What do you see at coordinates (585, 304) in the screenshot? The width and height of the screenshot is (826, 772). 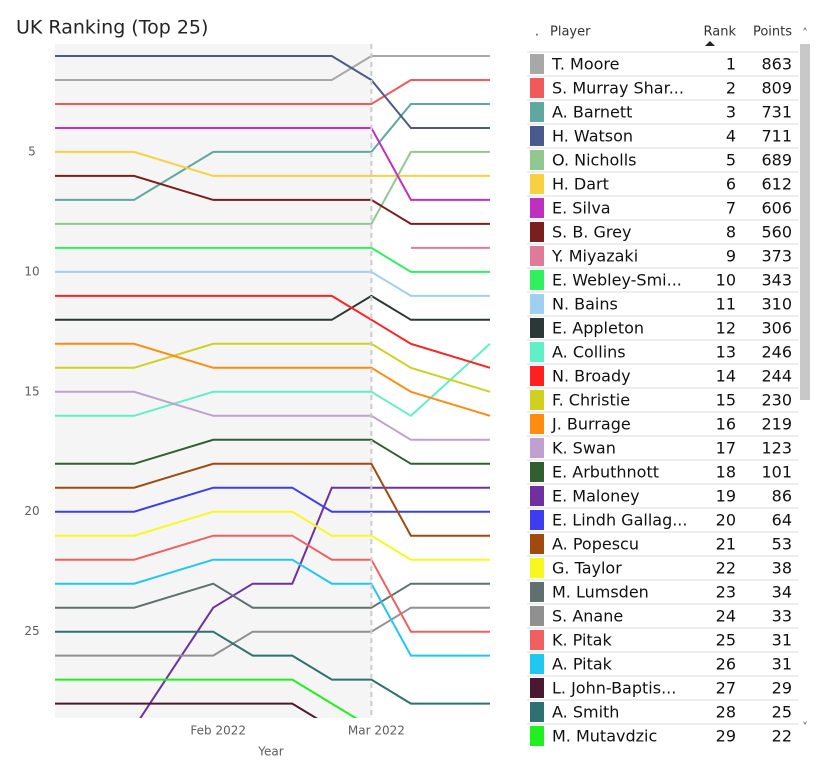 I see `player-name: N. Bains` at bounding box center [585, 304].